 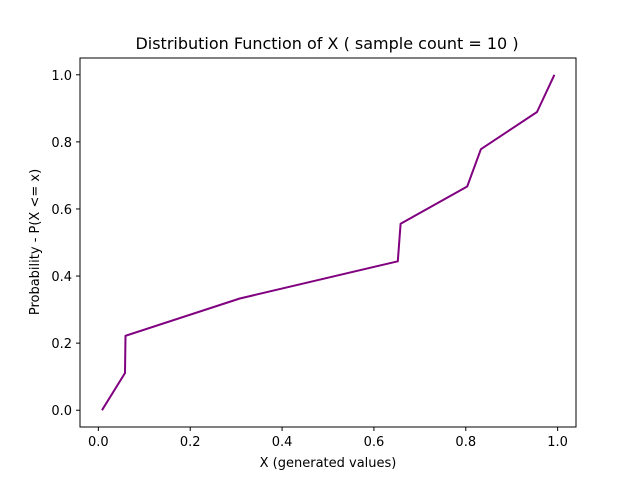 I want to click on x-tick-label: 0.8, so click(x=465, y=442).